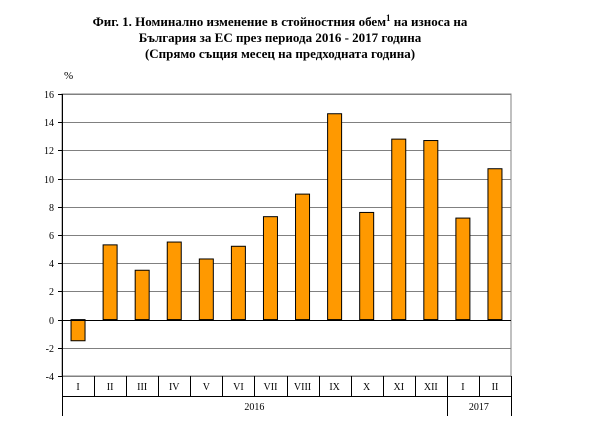 This screenshot has height=428, width=599. What do you see at coordinates (49, 151) in the screenshot?
I see `y-tick-label: 12` at bounding box center [49, 151].